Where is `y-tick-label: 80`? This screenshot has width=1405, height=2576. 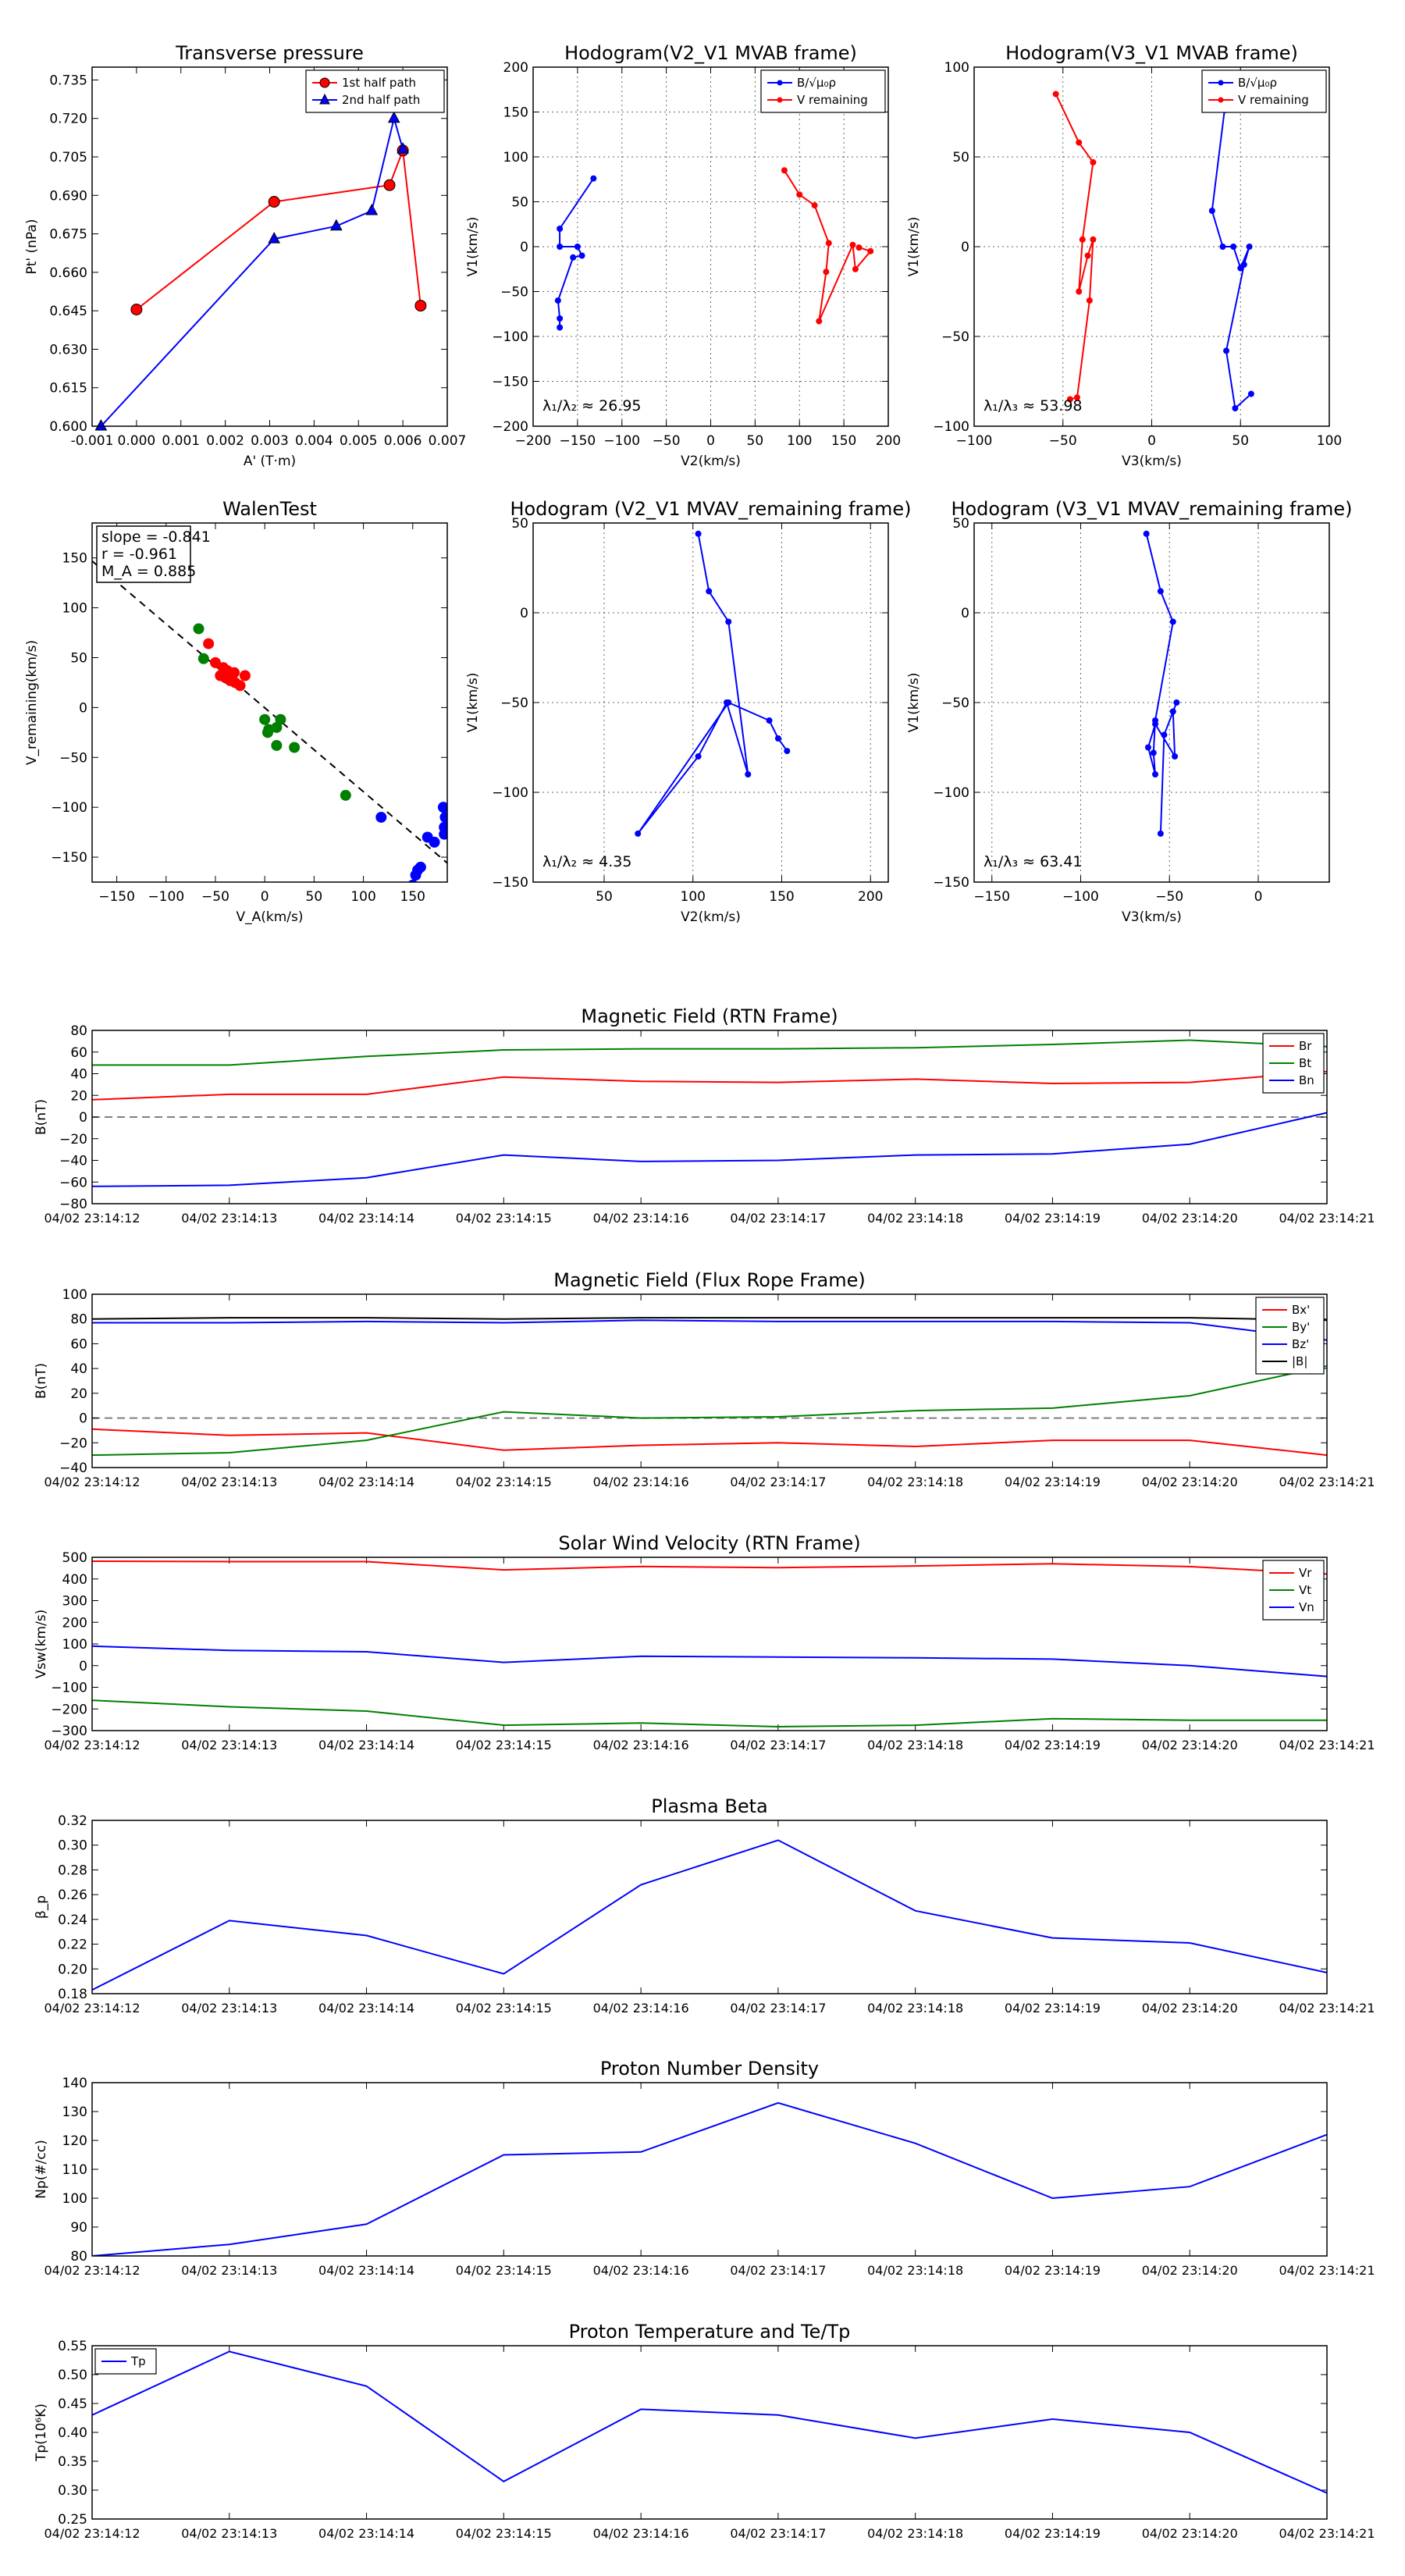
y-tick-label: 80 is located at coordinates (78, 1320).